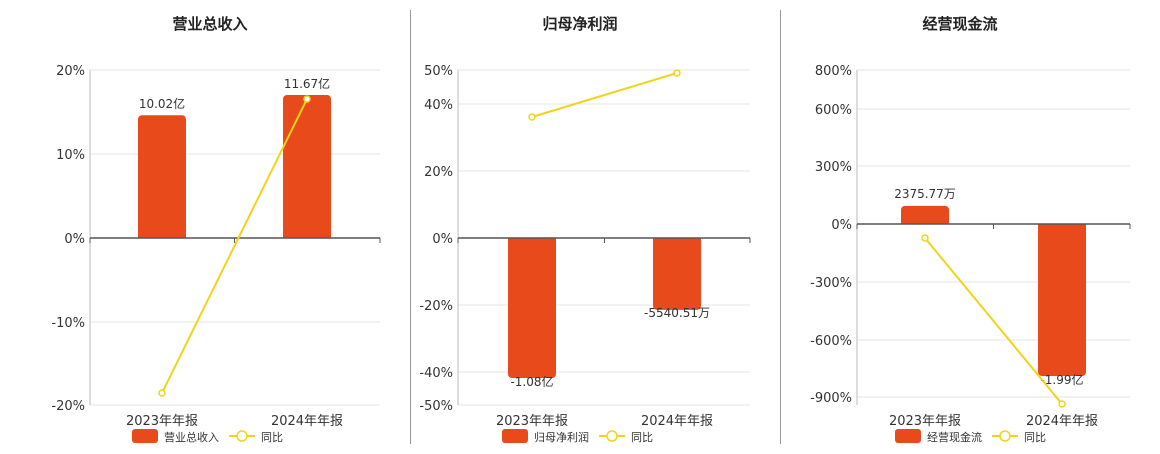 The height and width of the screenshot is (454, 1160). I want to click on y-tick-label: 10%, so click(70, 155).